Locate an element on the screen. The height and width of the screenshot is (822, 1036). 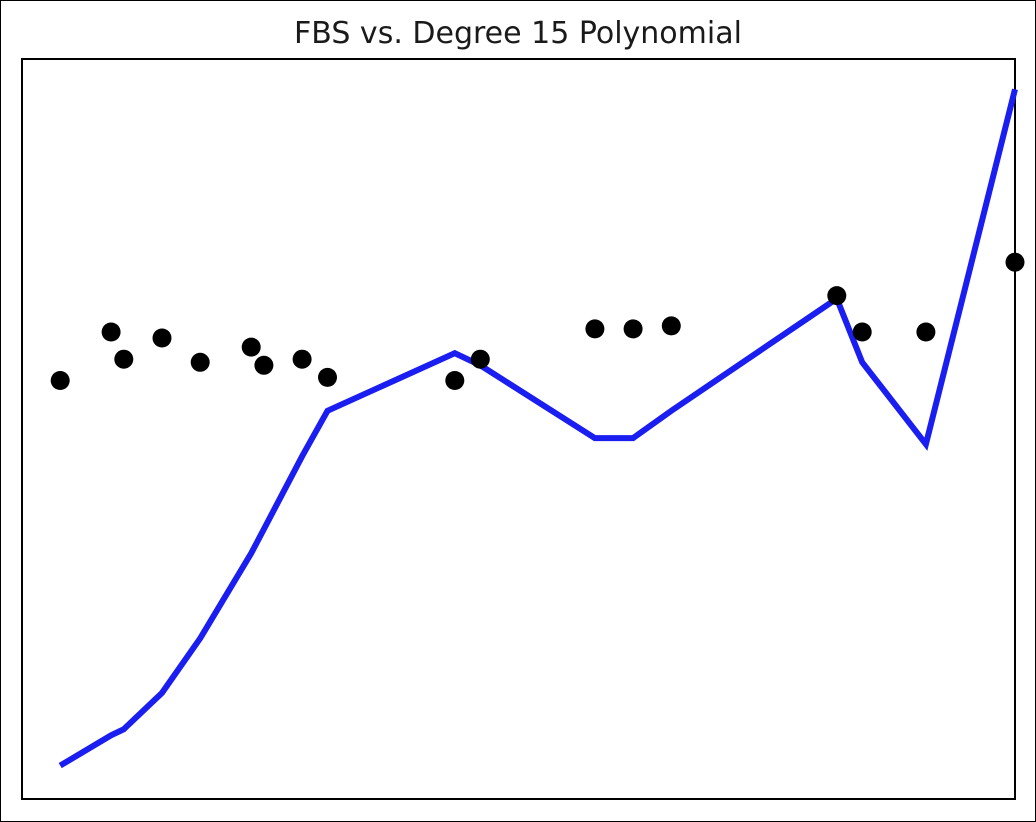
chart-title: FBS vs. Degree 15 Polynomial is located at coordinates (518, 33).